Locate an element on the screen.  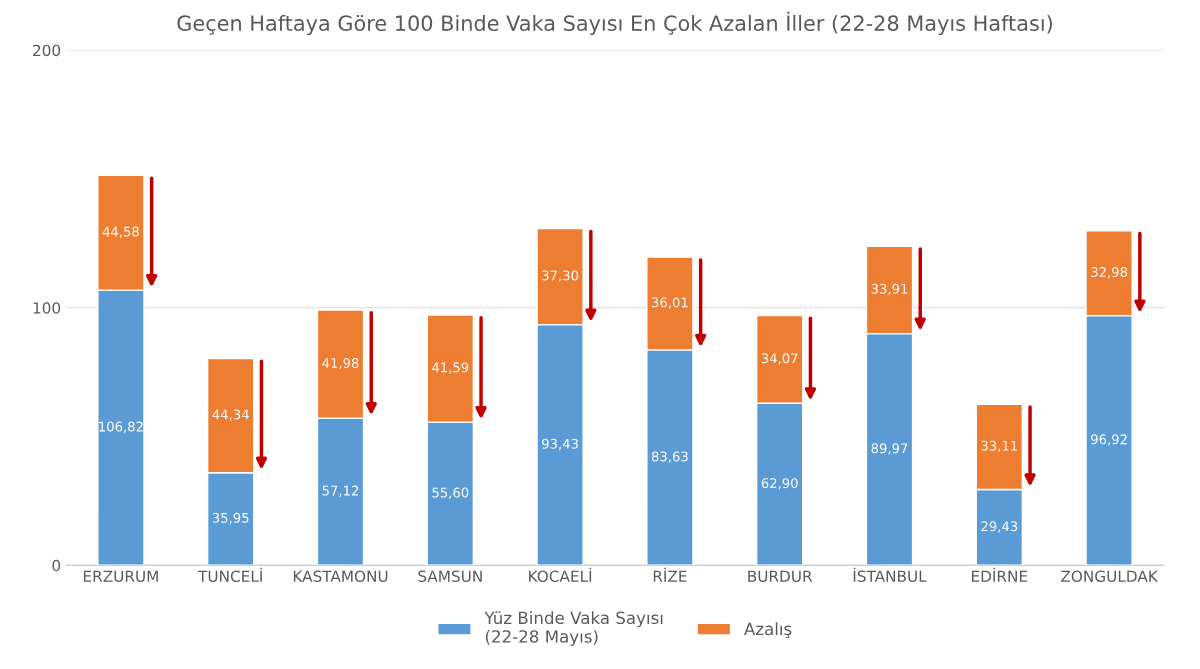
data-label: 62,90 is located at coordinates (779, 484).